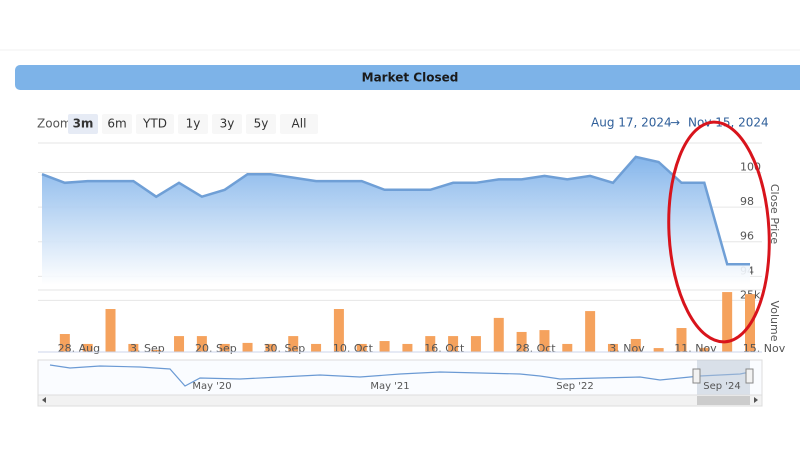 The height and width of the screenshot is (450, 800). I want to click on navigator-label: Sep '24, so click(722, 386).